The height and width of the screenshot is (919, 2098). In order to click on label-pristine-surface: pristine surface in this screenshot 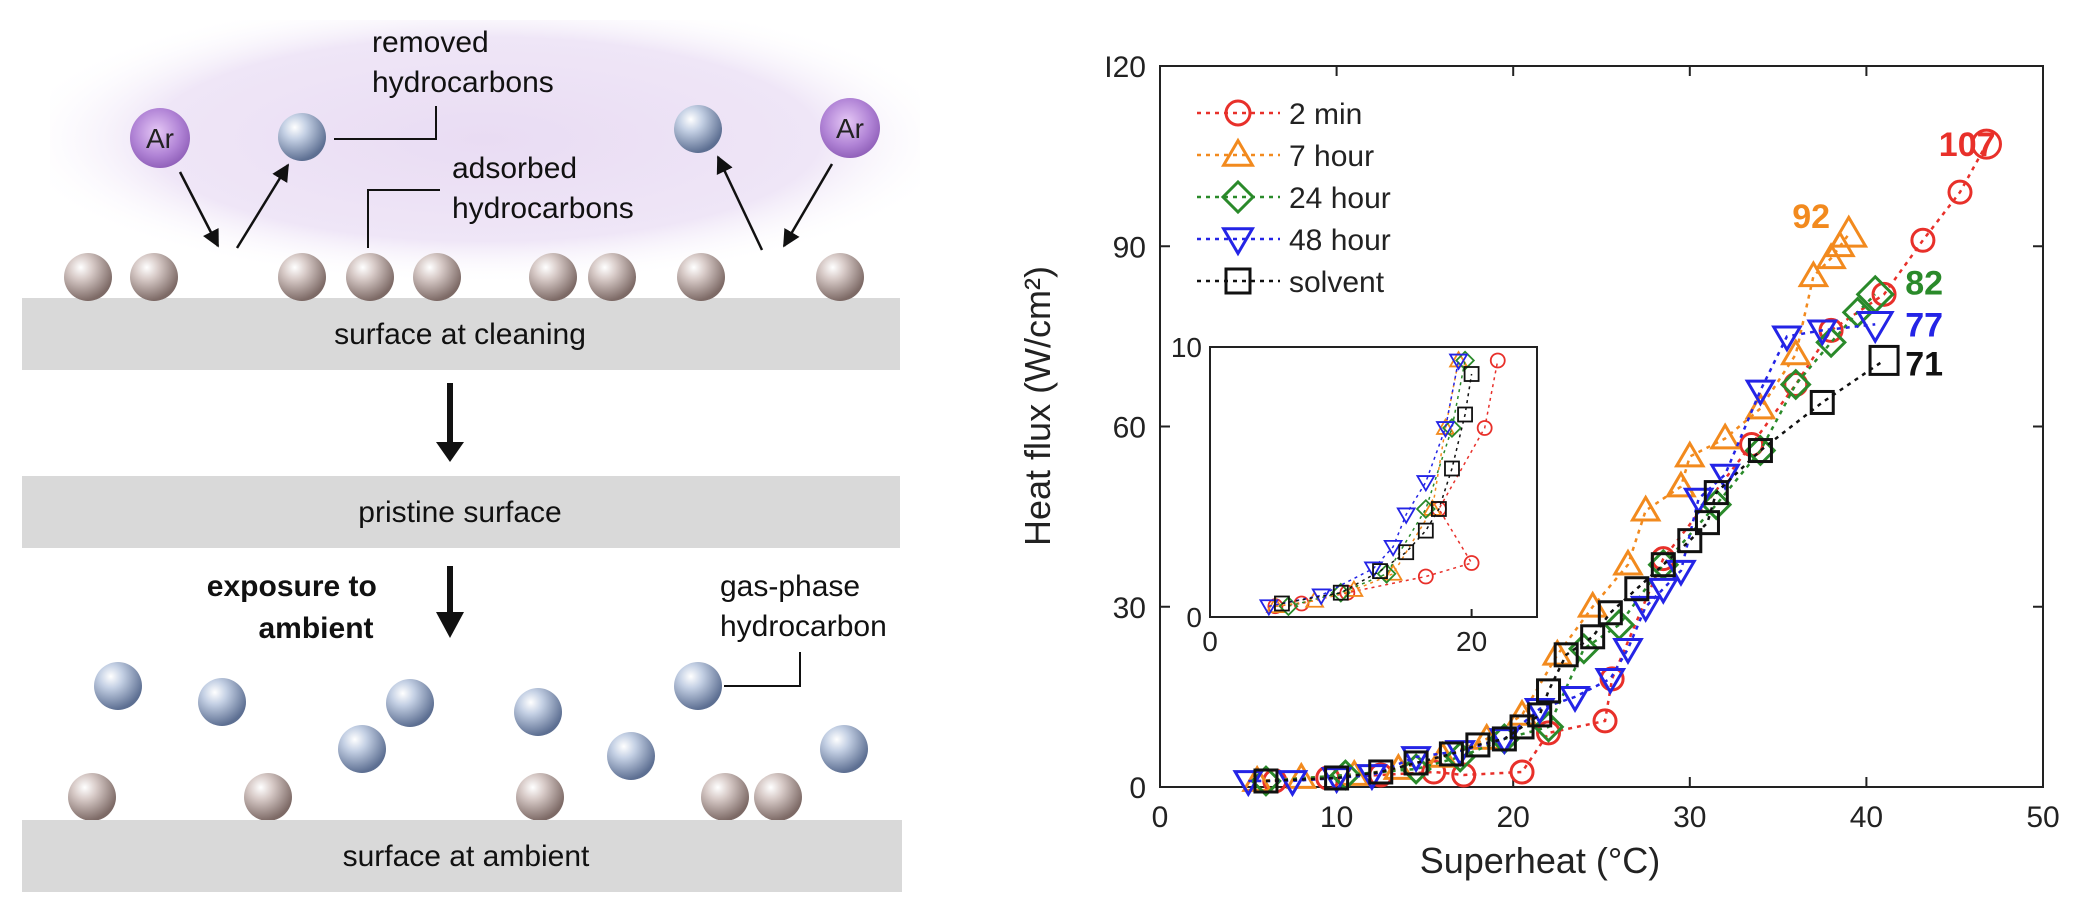, I will do `click(459, 512)`.